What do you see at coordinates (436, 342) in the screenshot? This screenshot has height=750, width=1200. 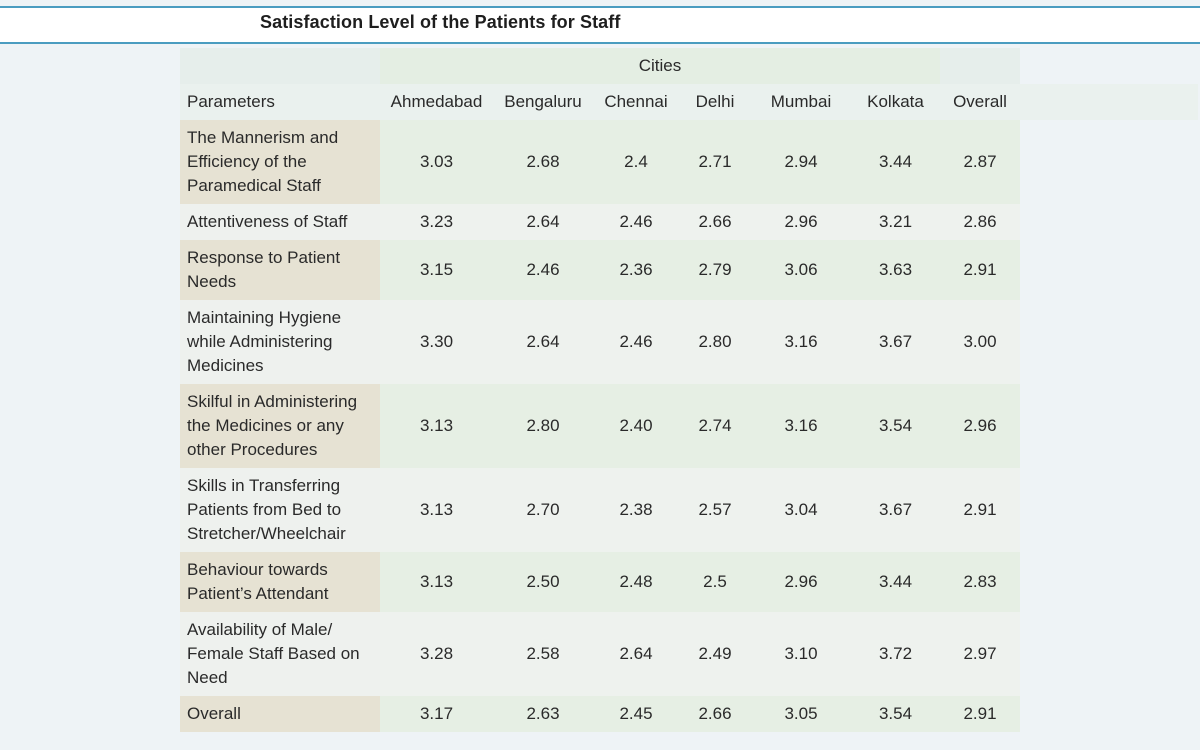 I see `cell-ahmedabad: 3.30` at bounding box center [436, 342].